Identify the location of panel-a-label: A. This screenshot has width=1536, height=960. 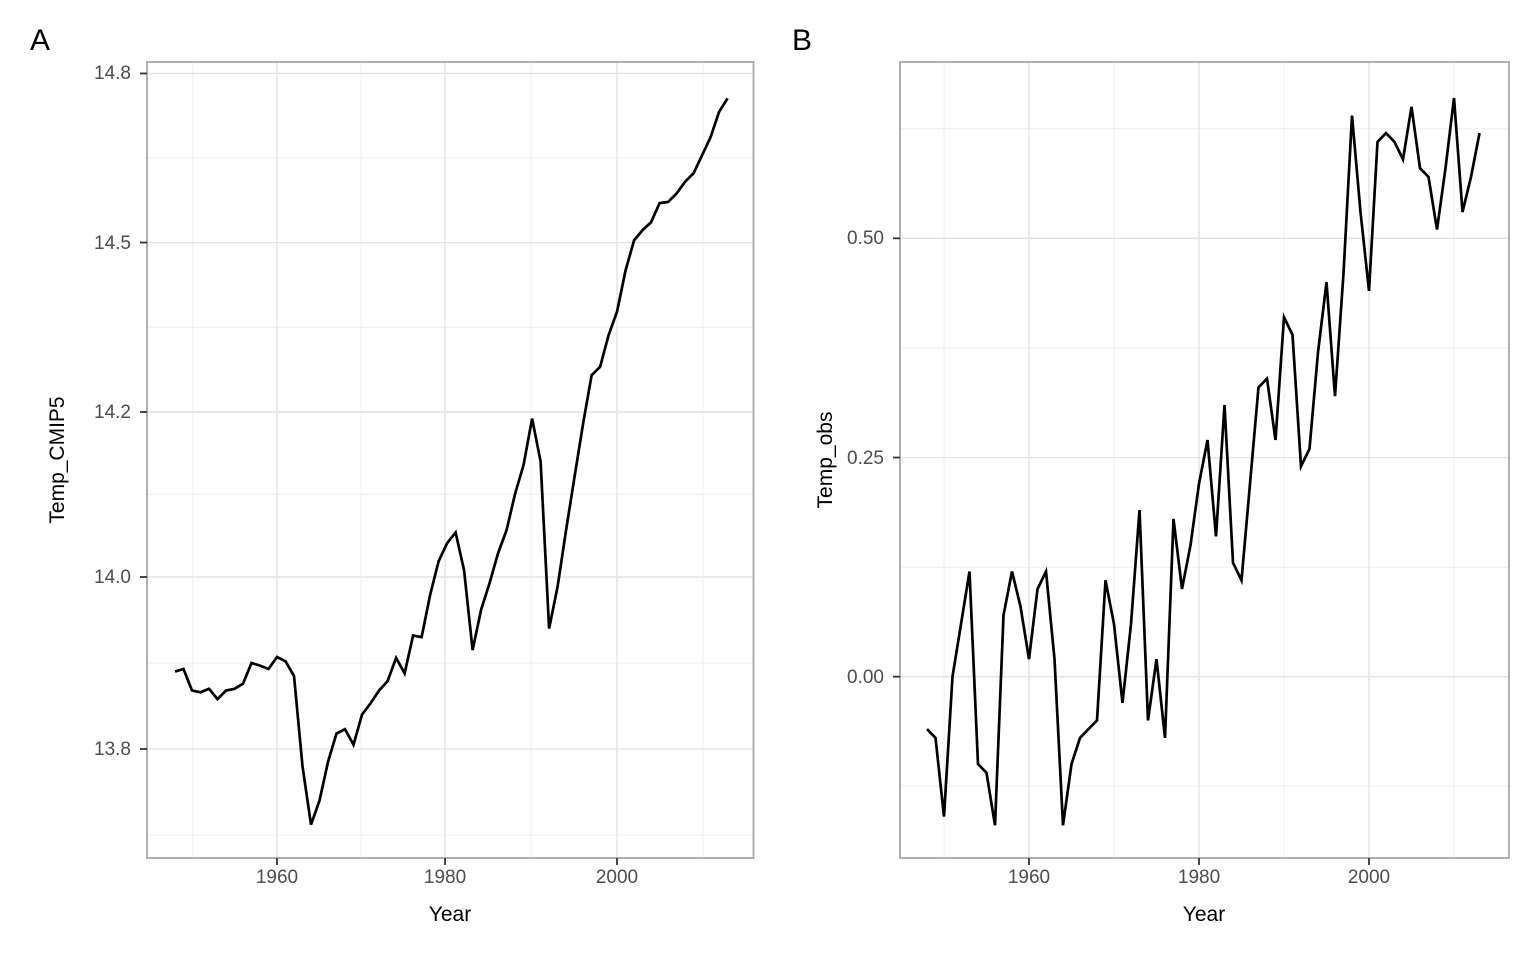
(40, 40).